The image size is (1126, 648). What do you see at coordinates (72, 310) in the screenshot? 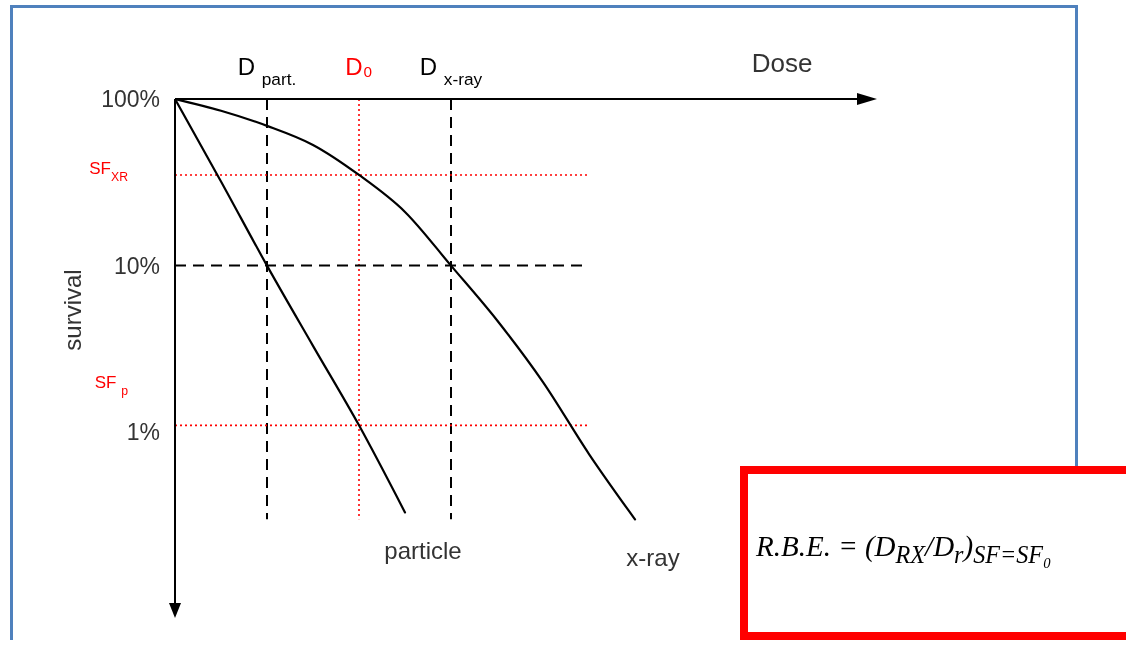
I see `y-axis-title: survival` at bounding box center [72, 310].